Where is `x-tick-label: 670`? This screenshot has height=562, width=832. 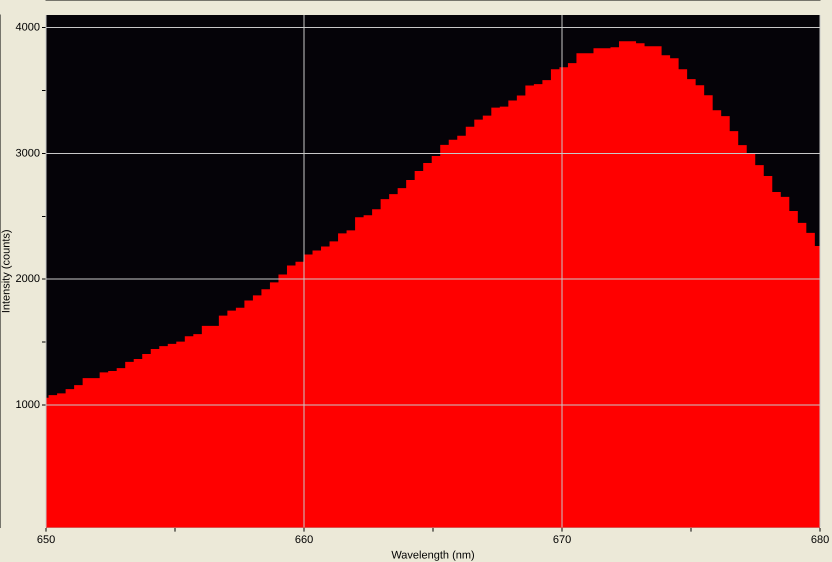 x-tick-label: 670 is located at coordinates (562, 540).